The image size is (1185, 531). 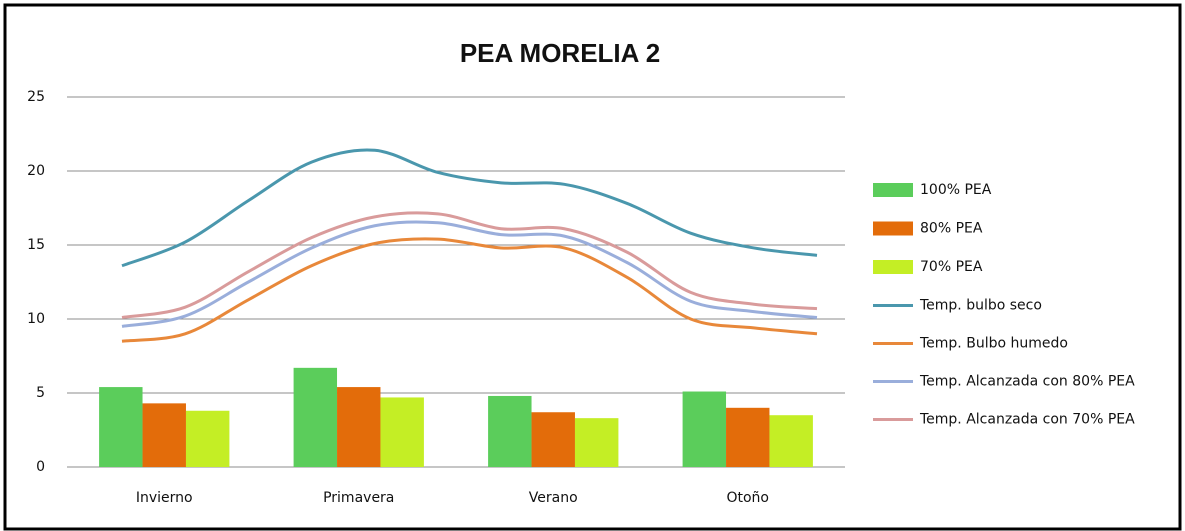 What do you see at coordinates (1027, 382) in the screenshot?
I see `legend-label: Temp. Alcanzada con 80% PEA` at bounding box center [1027, 382].